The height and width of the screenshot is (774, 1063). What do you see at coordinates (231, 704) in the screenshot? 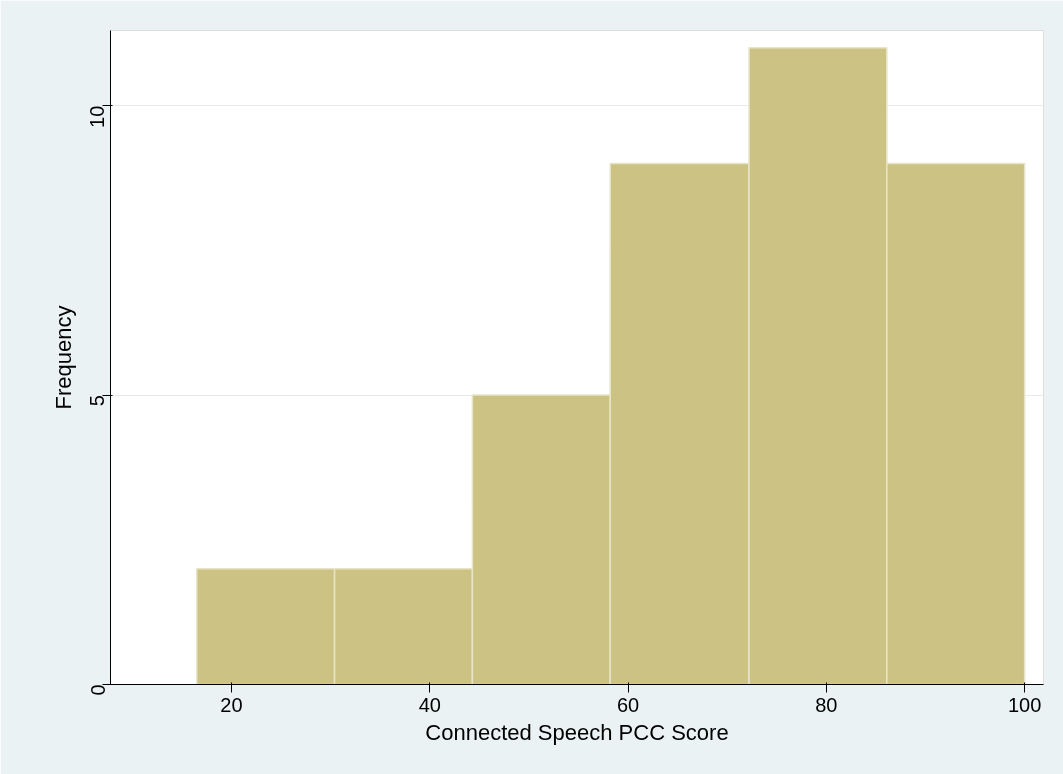
I see `x-tick-label: 20` at bounding box center [231, 704].